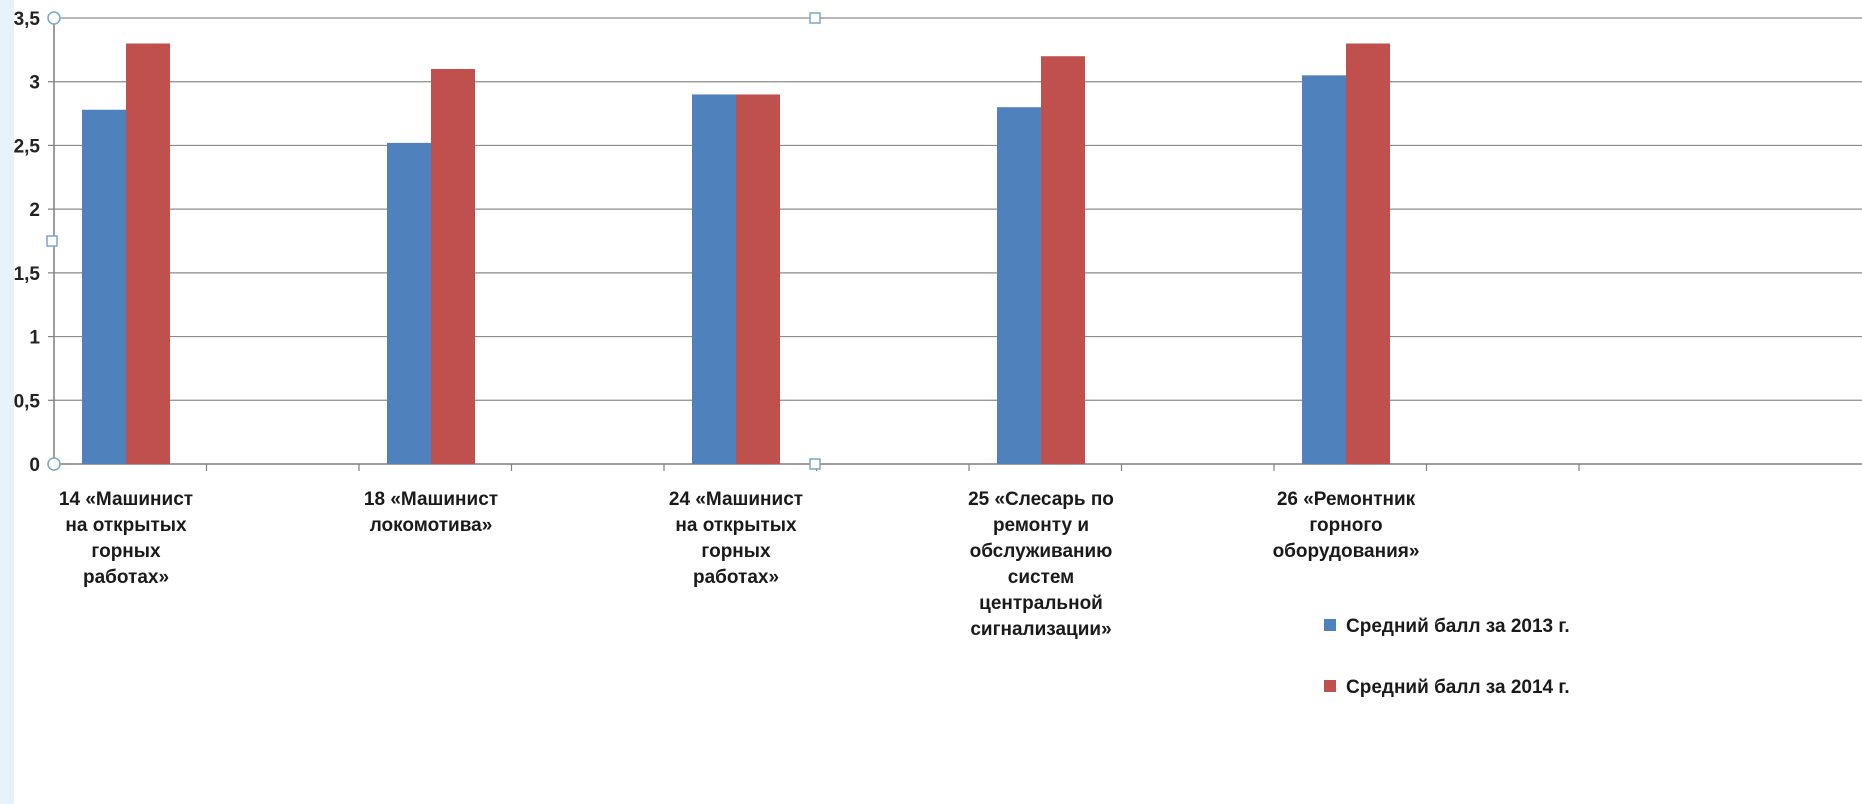  What do you see at coordinates (27, 19) in the screenshot?
I see `y-tick-label: 3,5` at bounding box center [27, 19].